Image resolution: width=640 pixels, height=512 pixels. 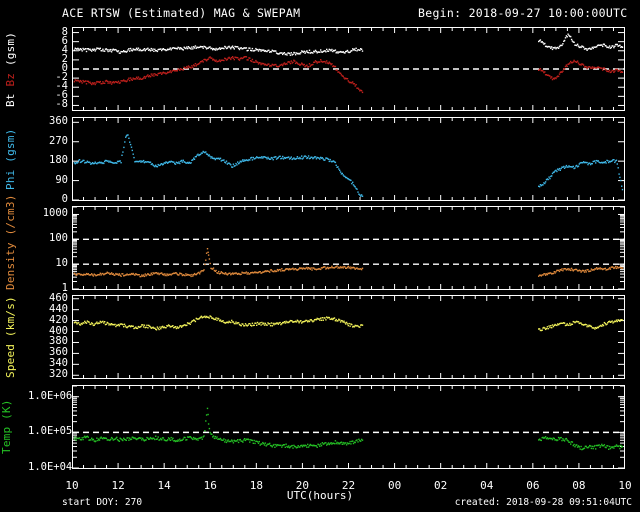 What do you see at coordinates (58, 308) in the screenshot?
I see `y-tick-label: 440` at bounding box center [58, 308].